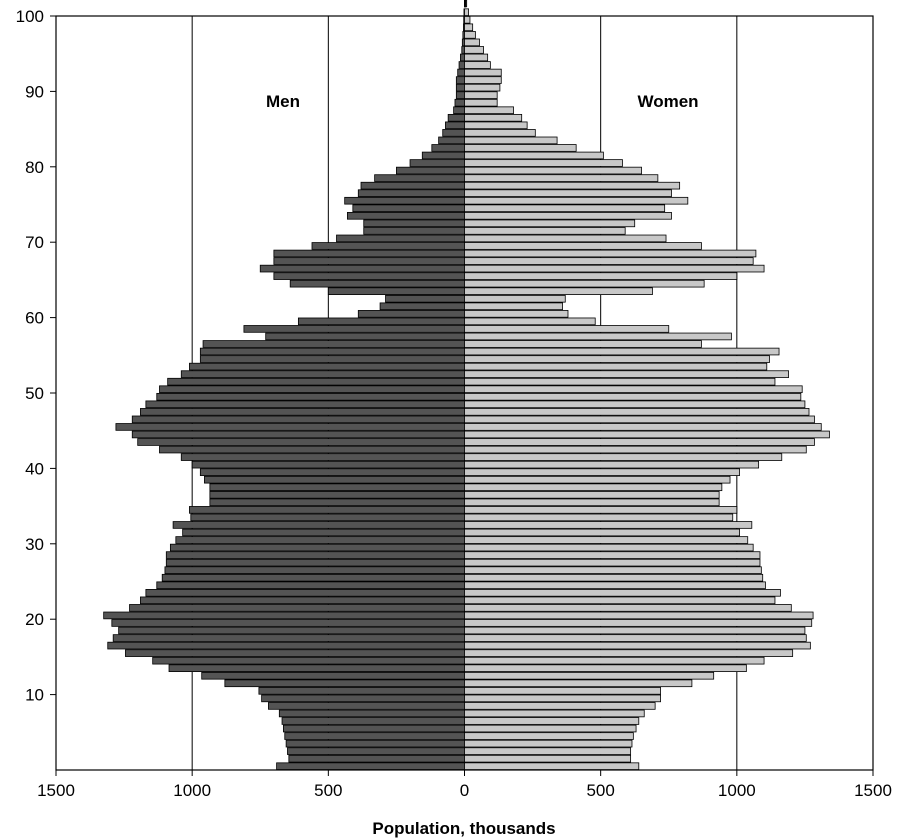 Image resolution: width=904 pixels, height=840 pixels. I want to click on x-tick-label: 0, so click(464, 790).